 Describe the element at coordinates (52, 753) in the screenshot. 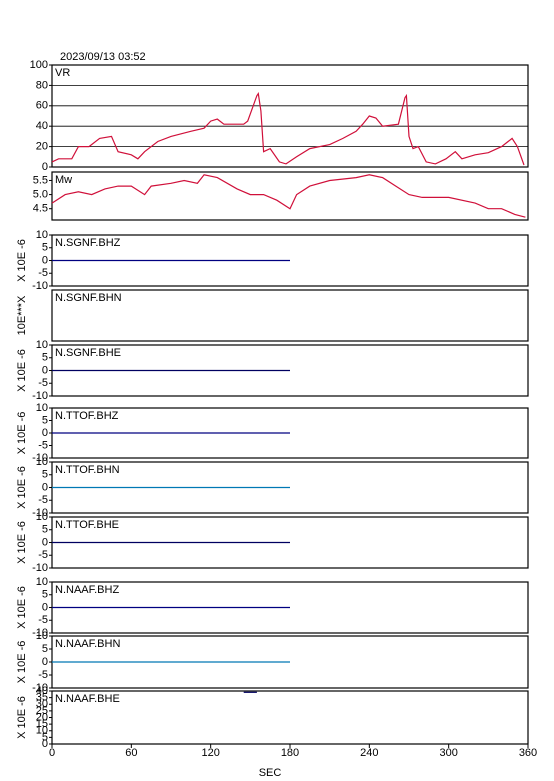

I see `x-tick-label: 0` at that location.